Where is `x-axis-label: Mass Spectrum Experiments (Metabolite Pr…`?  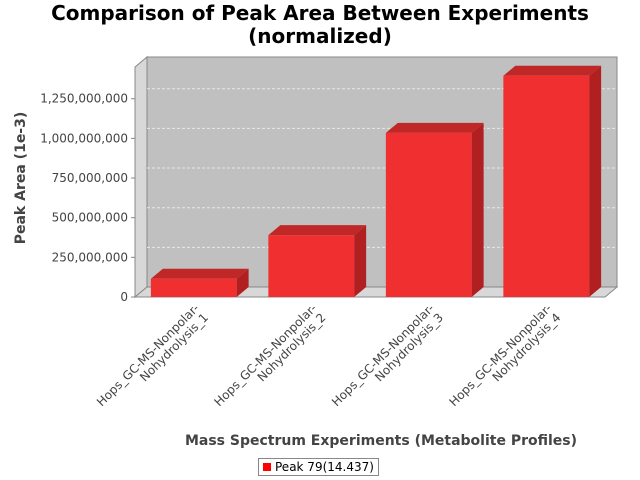 x-axis-label: Mass Spectrum Experiments (Metabolite Pr… is located at coordinates (381, 441).